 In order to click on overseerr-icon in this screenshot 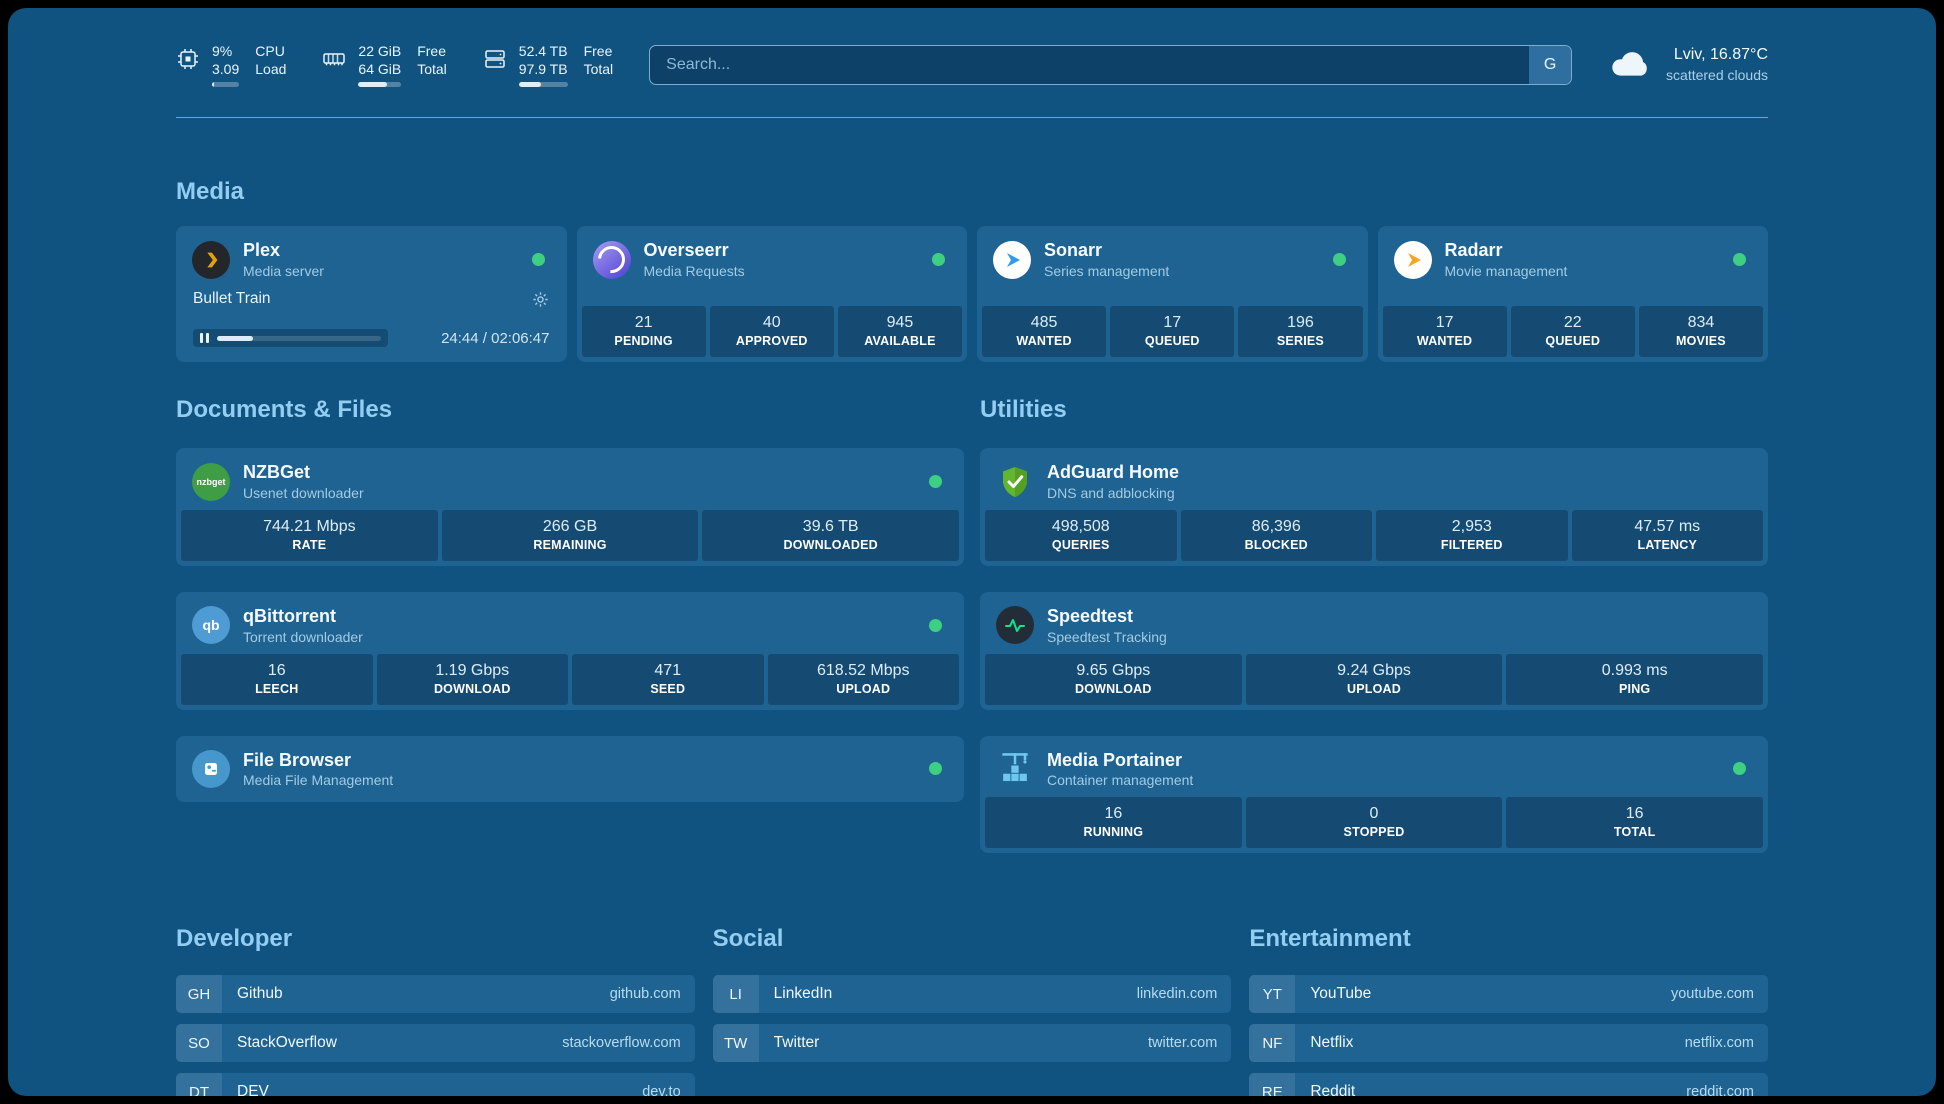, I will do `click(611, 259)`.